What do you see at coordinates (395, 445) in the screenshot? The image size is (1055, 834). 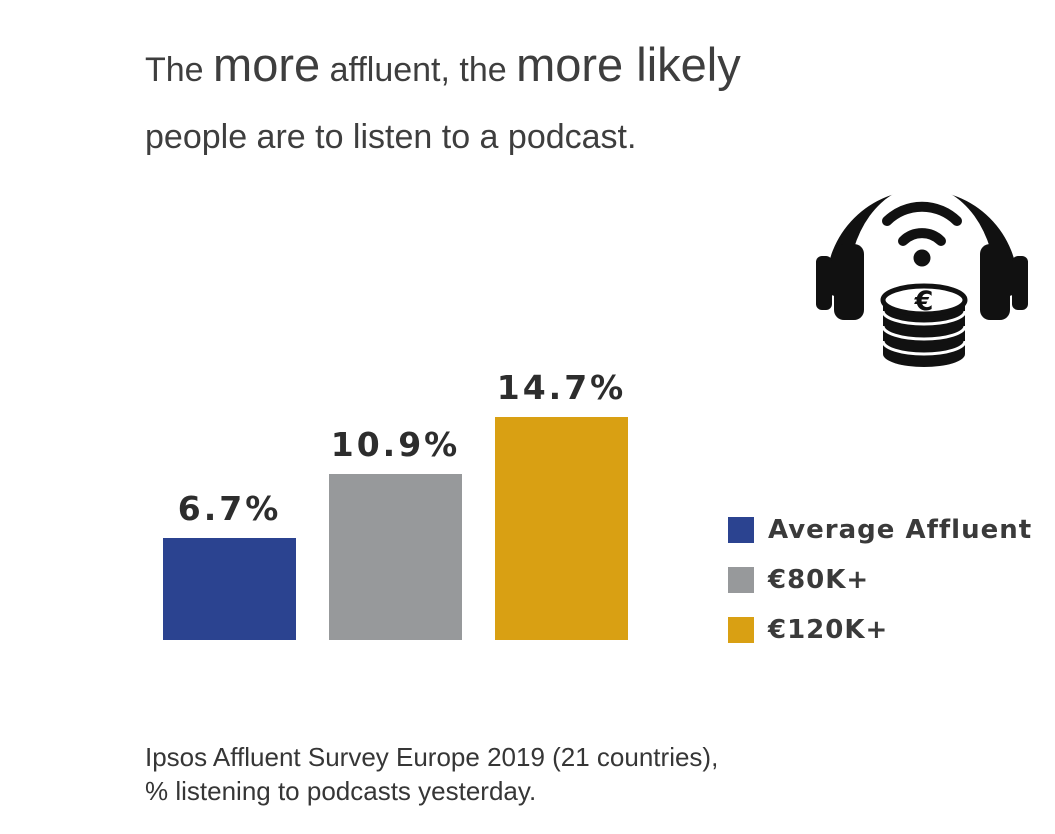 I see `bar-value-label: 10.9%` at bounding box center [395, 445].